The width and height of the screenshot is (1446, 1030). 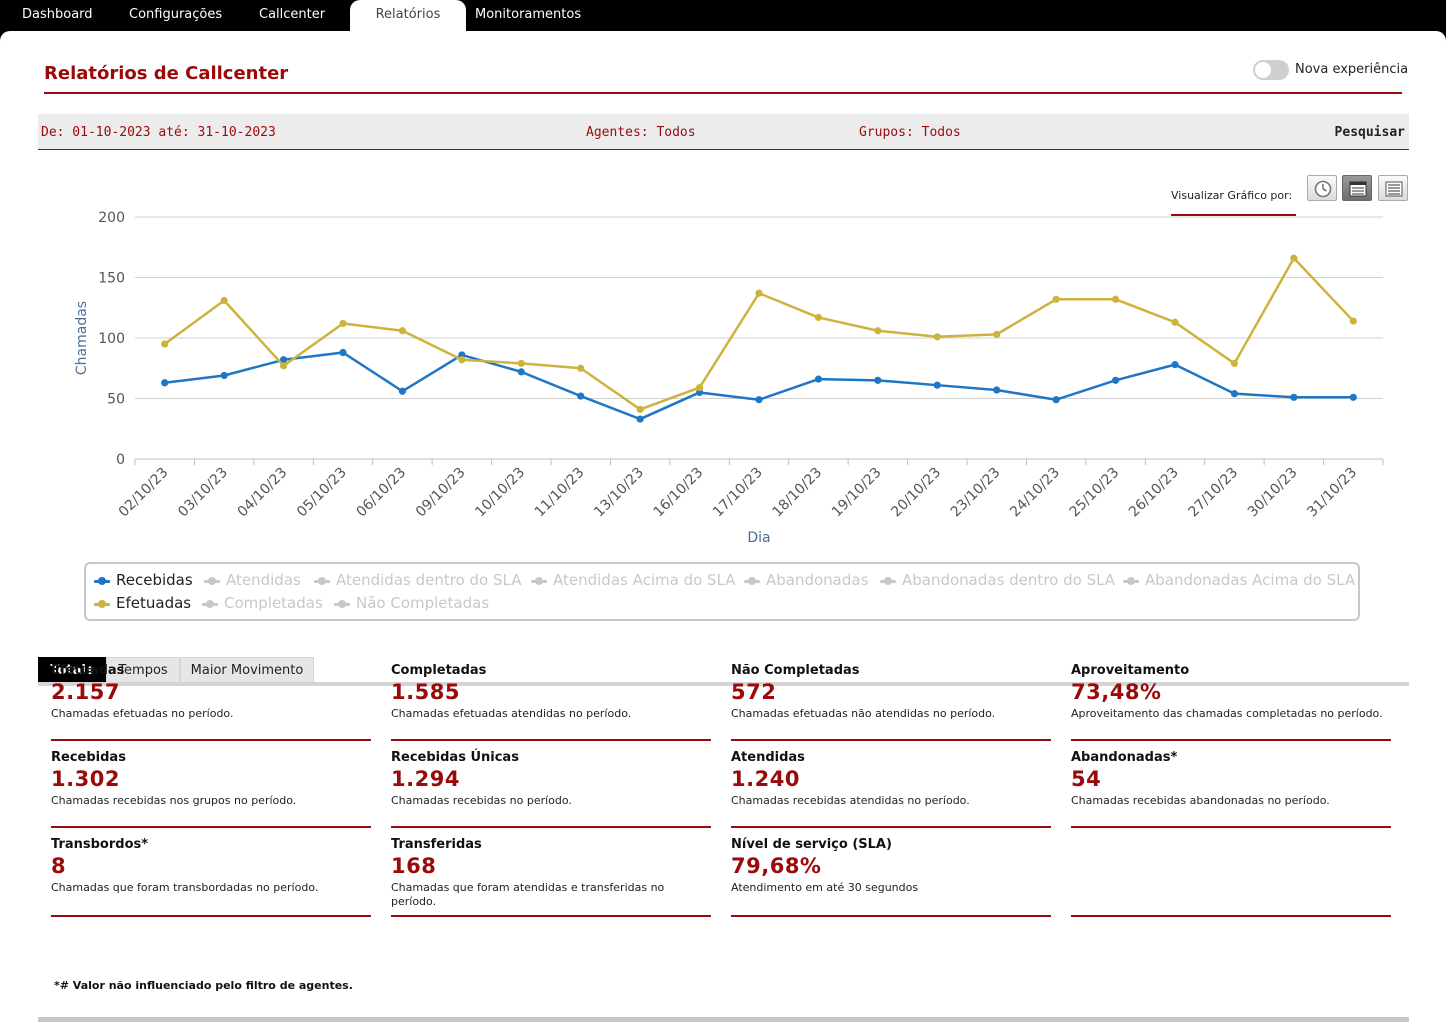 What do you see at coordinates (765, 779) in the screenshot?
I see `stat-value: 1.240` at bounding box center [765, 779].